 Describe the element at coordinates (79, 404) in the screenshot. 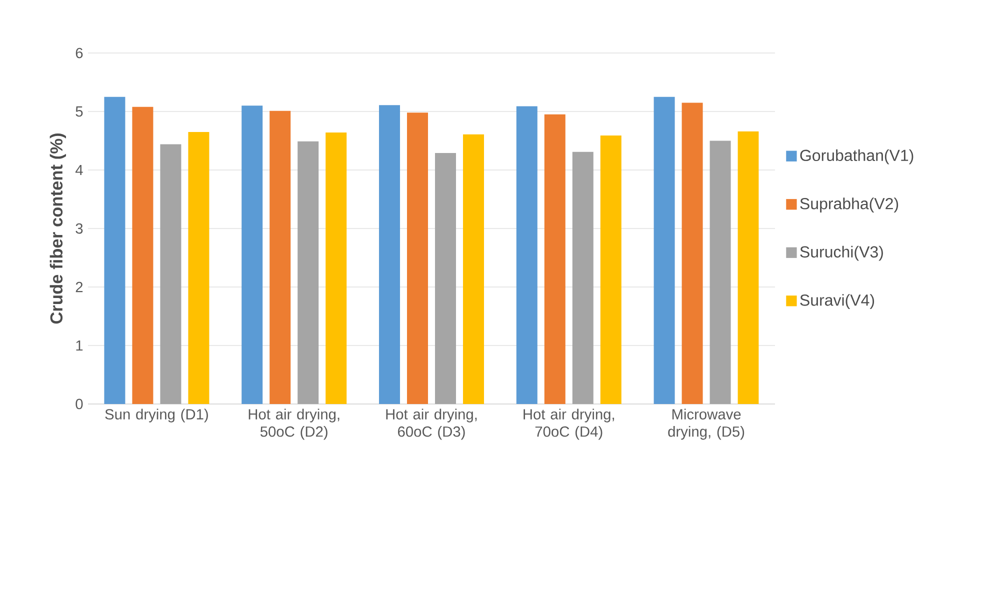

I see `y-tick-label: 0` at that location.